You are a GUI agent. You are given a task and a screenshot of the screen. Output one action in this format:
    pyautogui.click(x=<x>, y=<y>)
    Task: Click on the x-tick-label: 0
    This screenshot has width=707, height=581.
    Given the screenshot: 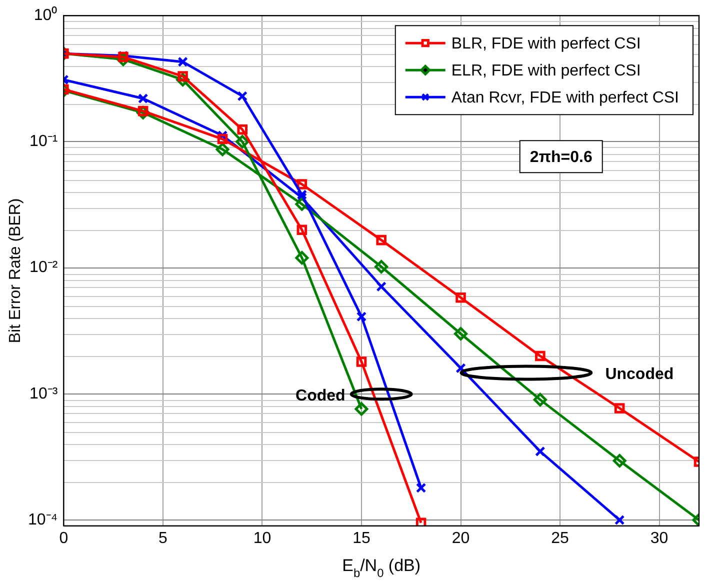 What is the action you would take?
    pyautogui.click(x=63, y=538)
    